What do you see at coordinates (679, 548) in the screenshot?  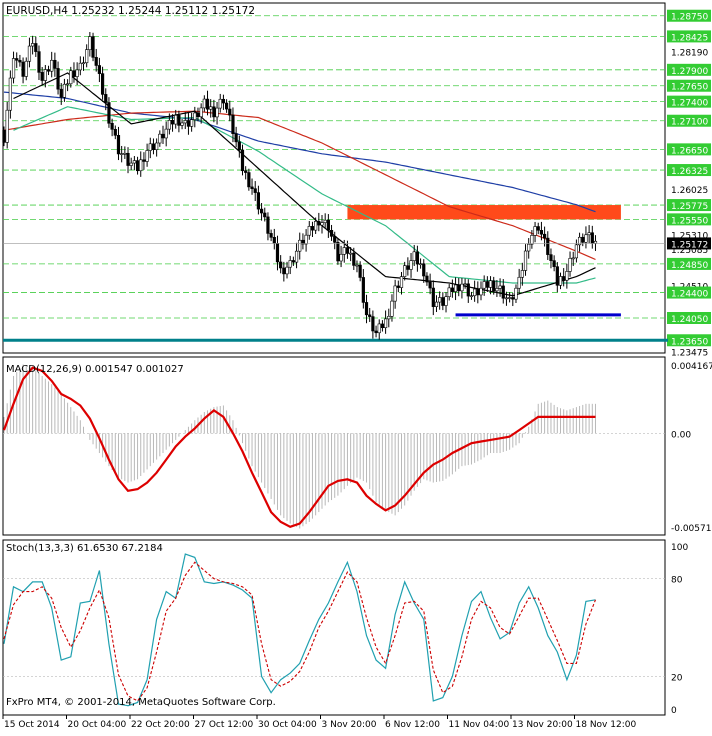 I see `stoch-axis-label: 100` at bounding box center [679, 548].